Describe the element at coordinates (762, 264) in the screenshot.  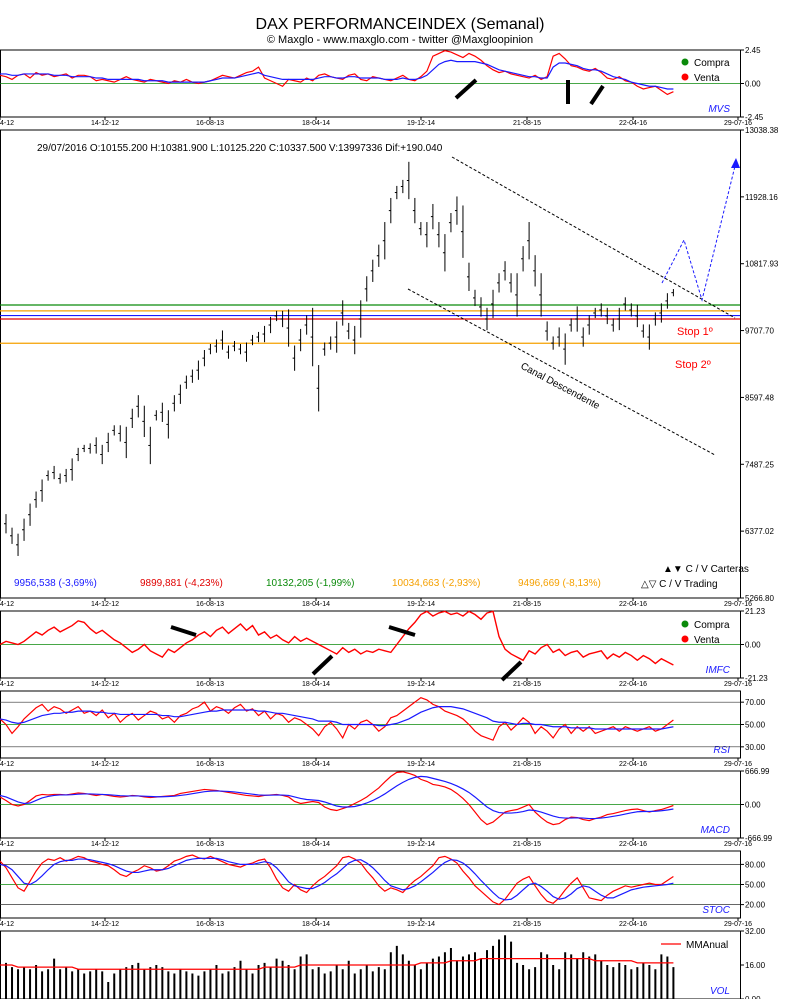
I see `y-tick-label-price: 10817.93` at that location.